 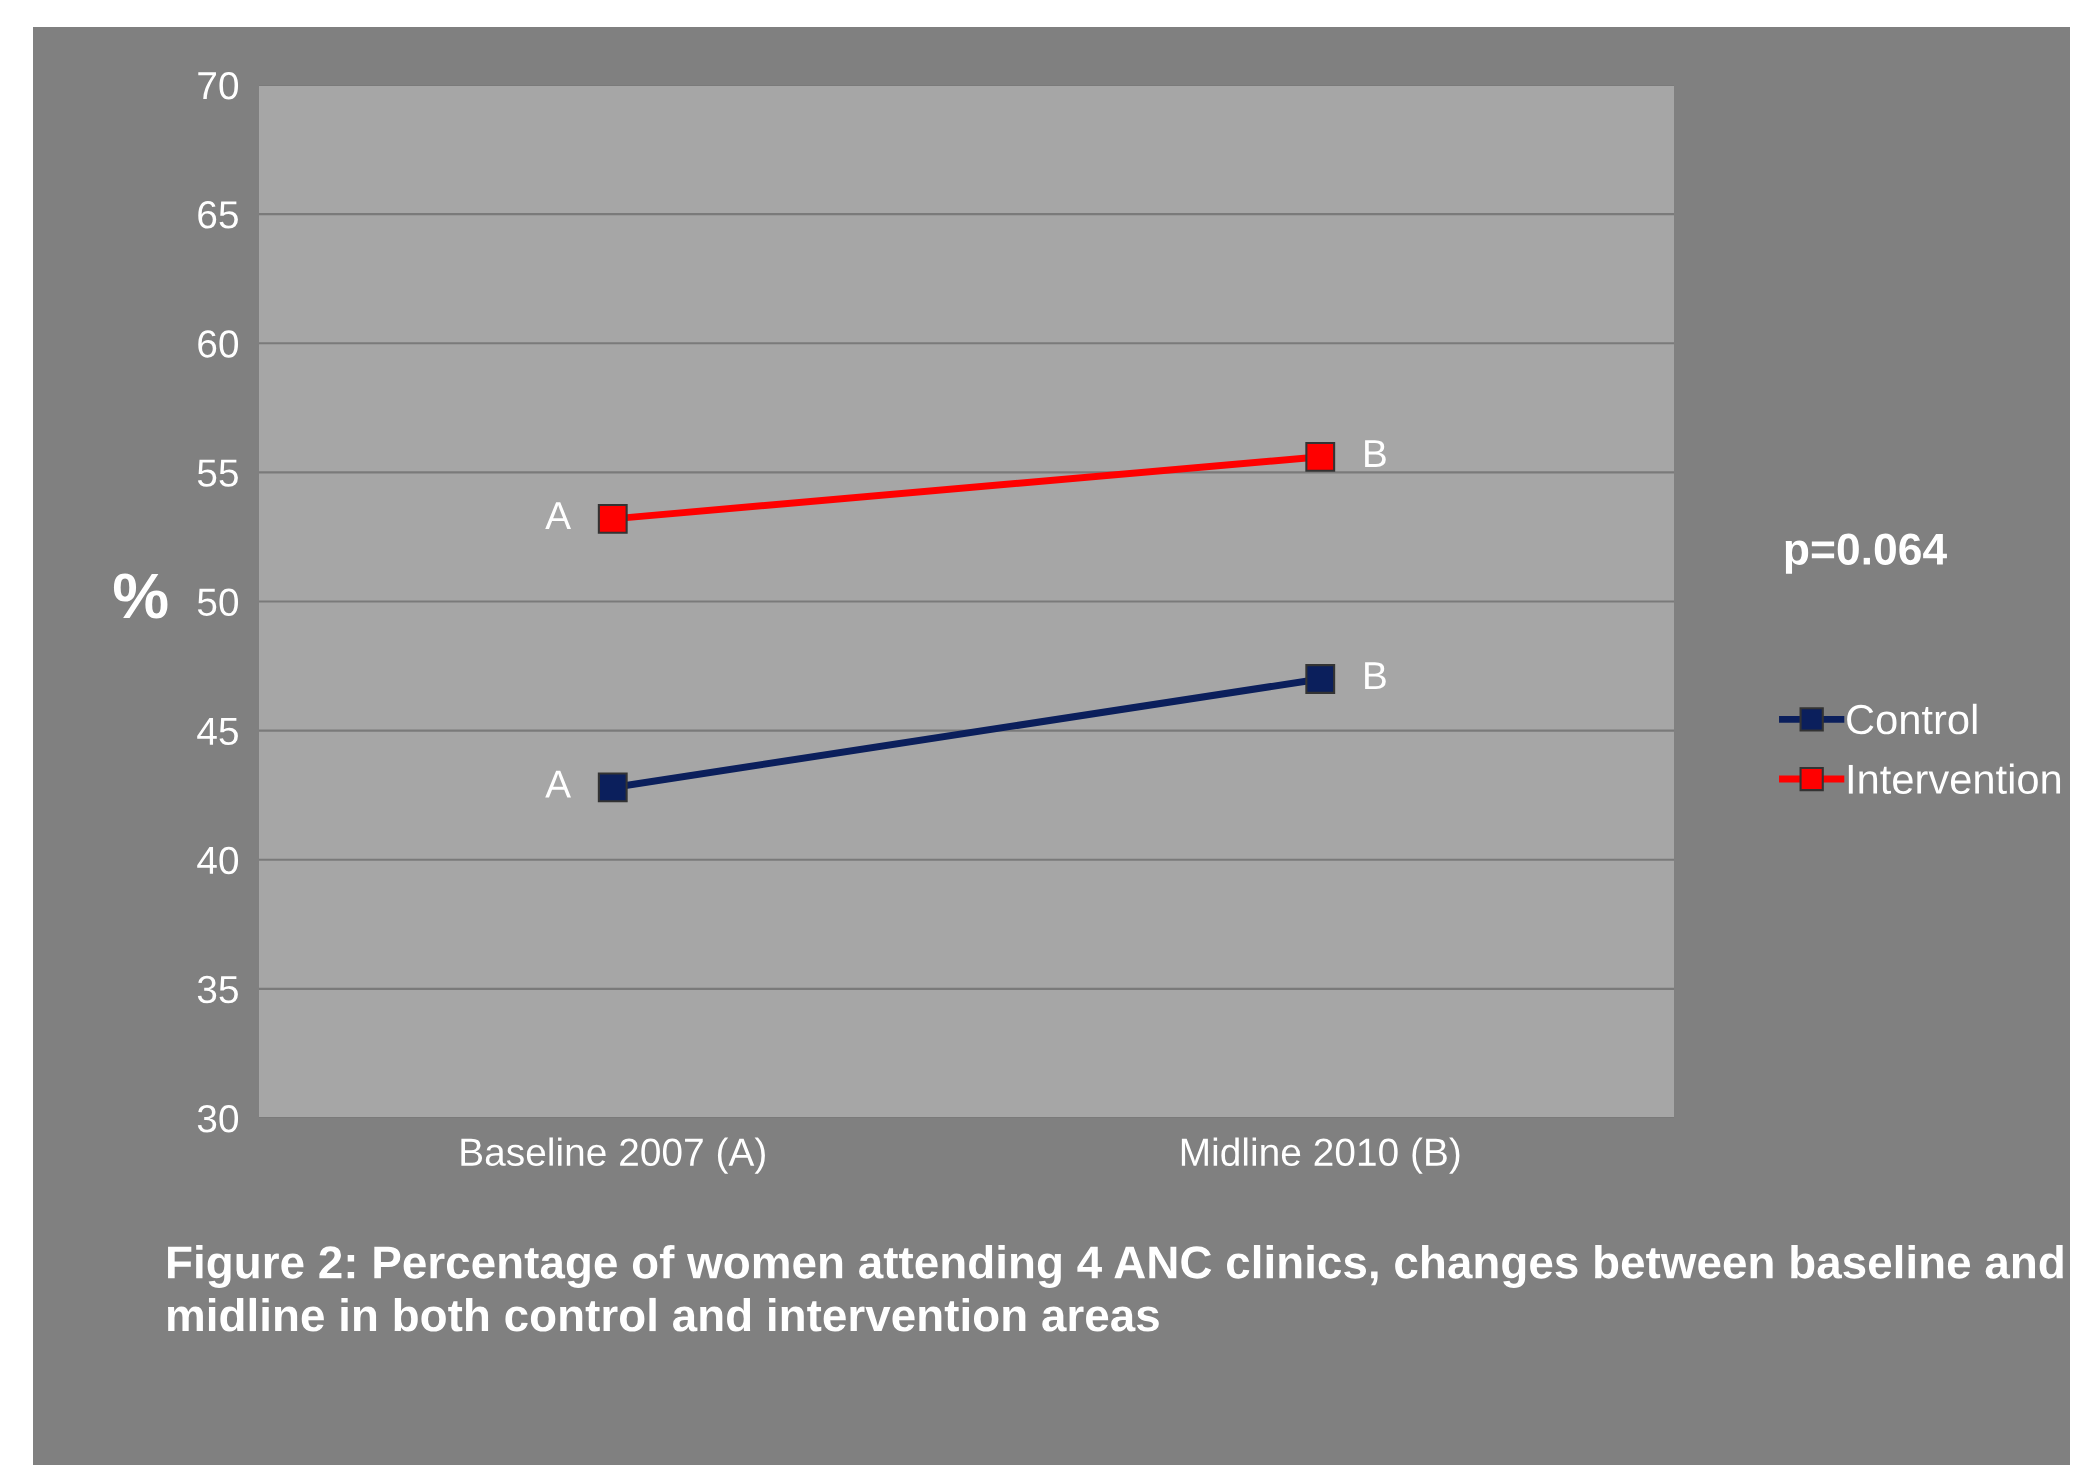 I want to click on text: p=0.064, so click(x=1866, y=553).